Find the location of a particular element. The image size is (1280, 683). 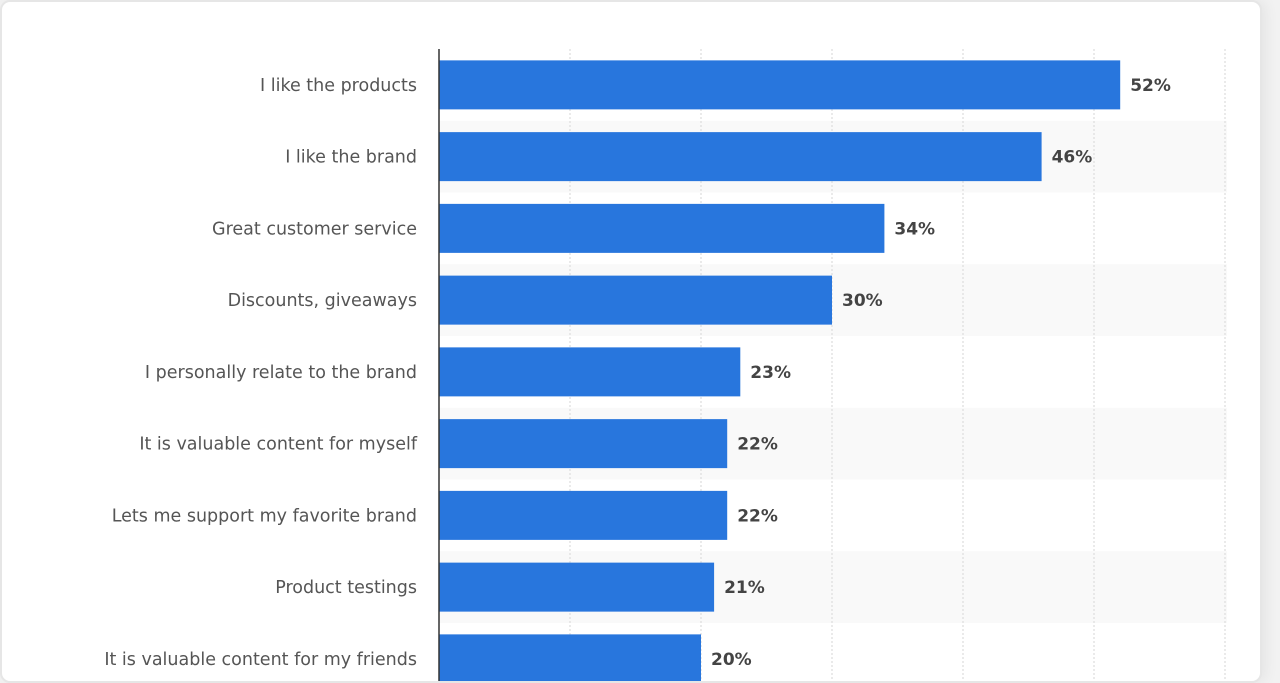

category-label: I like the products is located at coordinates (338, 86).